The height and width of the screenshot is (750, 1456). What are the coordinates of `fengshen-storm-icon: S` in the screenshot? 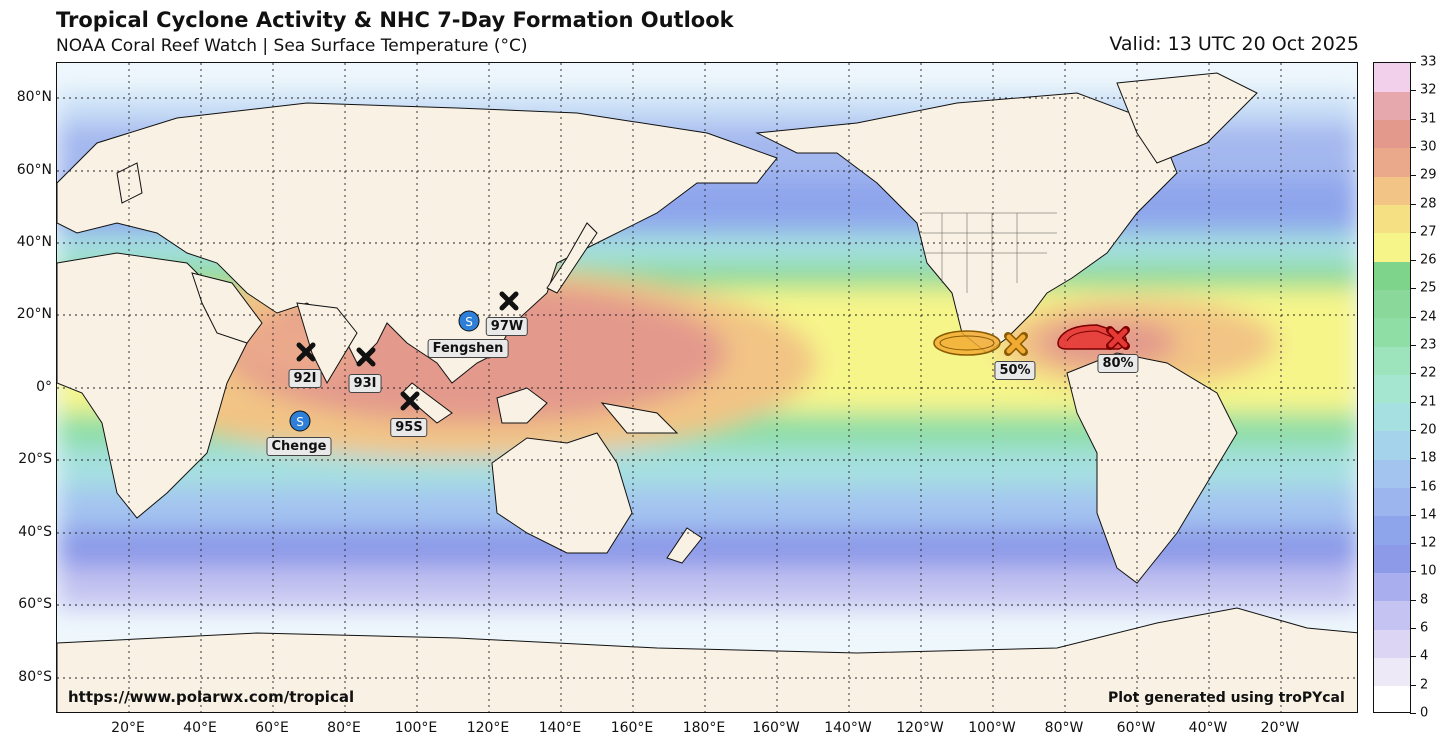 It's located at (469, 321).